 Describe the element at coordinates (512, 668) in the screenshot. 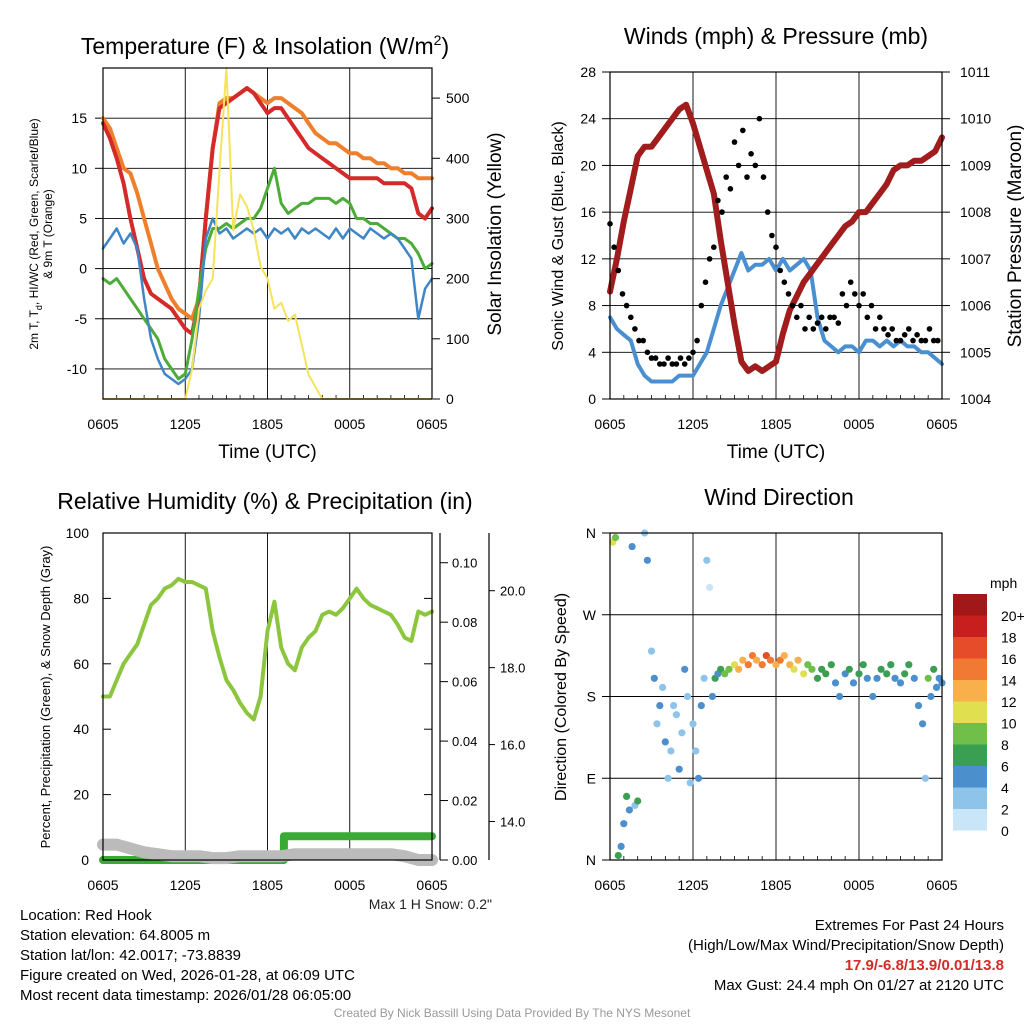

I see `snow-tick-label: 18.0` at that location.